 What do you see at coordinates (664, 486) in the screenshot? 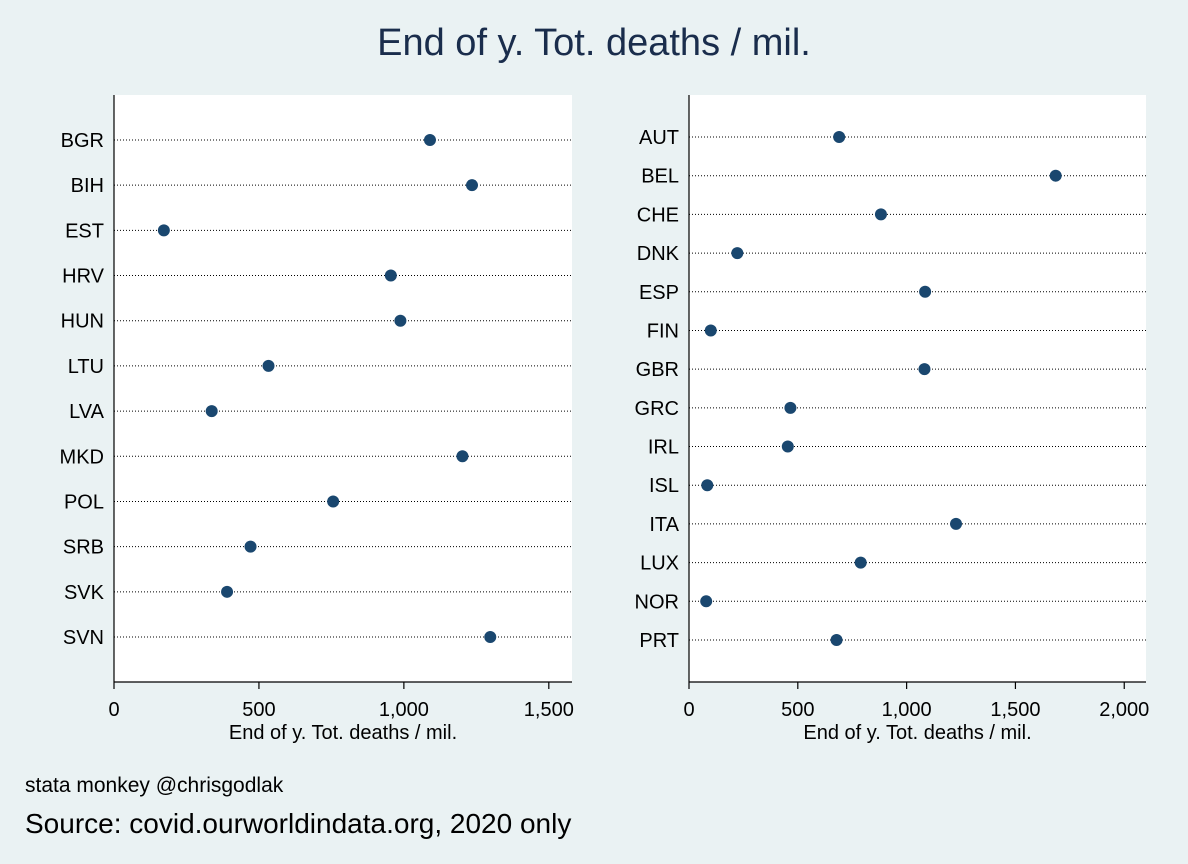
I see `right-category-label: ISL` at bounding box center [664, 486].